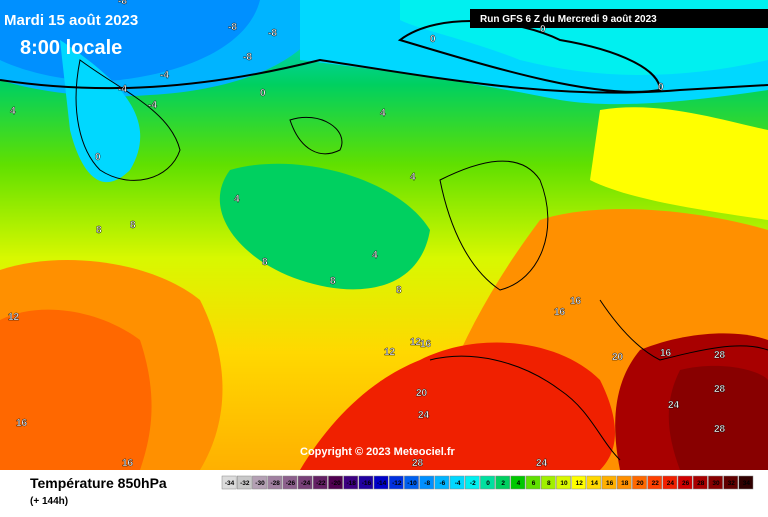 The width and height of the screenshot is (768, 517). I want to click on copyright: Copyright © 2023 Meteociel.fr, so click(378, 452).